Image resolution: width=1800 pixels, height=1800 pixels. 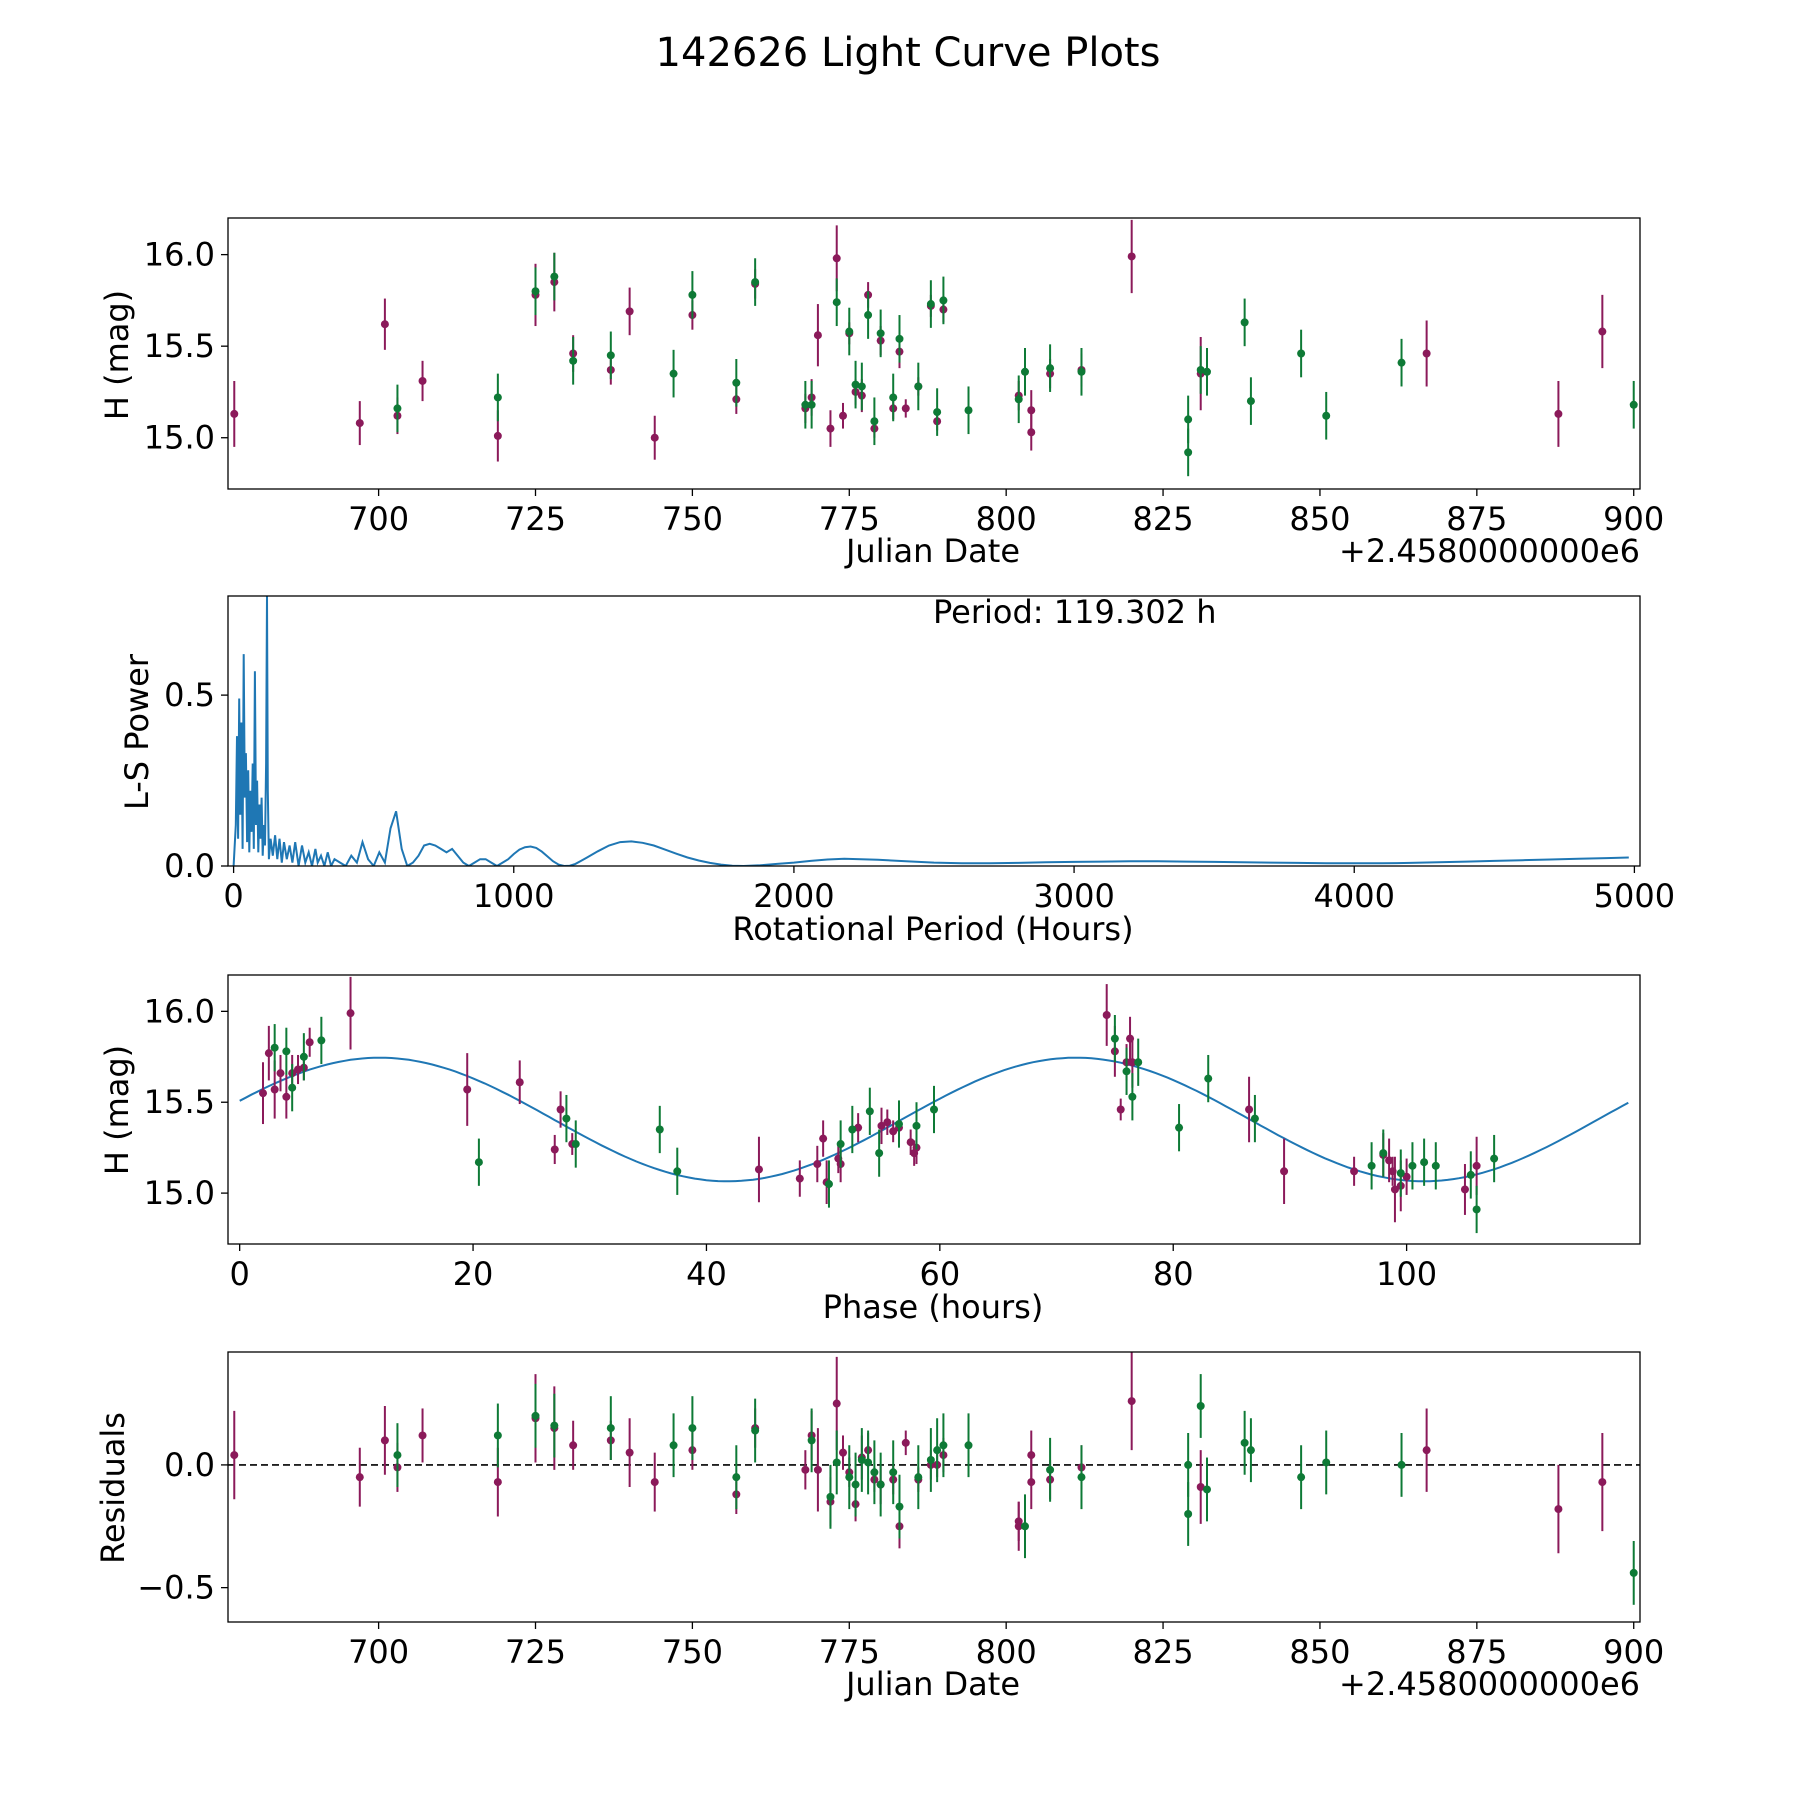 I want to click on lightcurve-ytick-label: 15.0, so click(x=179, y=438).